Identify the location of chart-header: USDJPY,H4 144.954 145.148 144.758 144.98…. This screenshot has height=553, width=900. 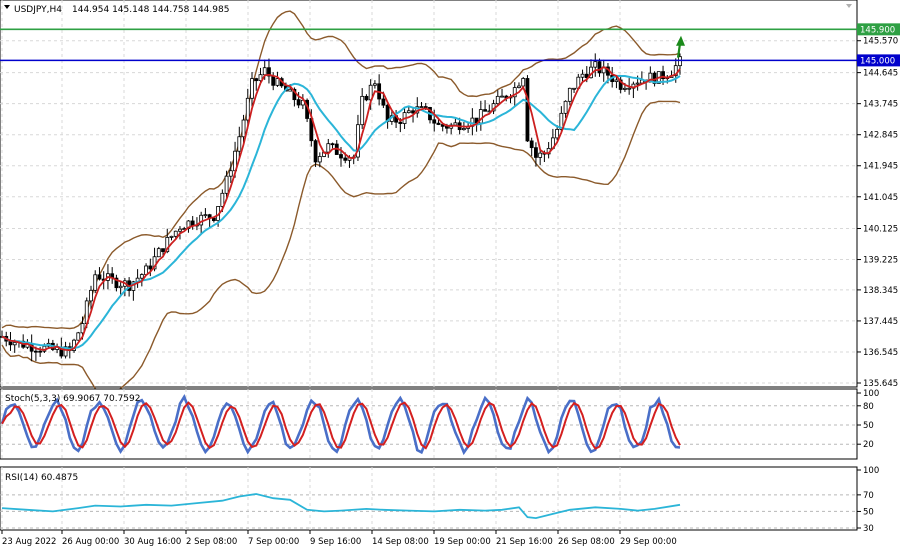
(116, 10).